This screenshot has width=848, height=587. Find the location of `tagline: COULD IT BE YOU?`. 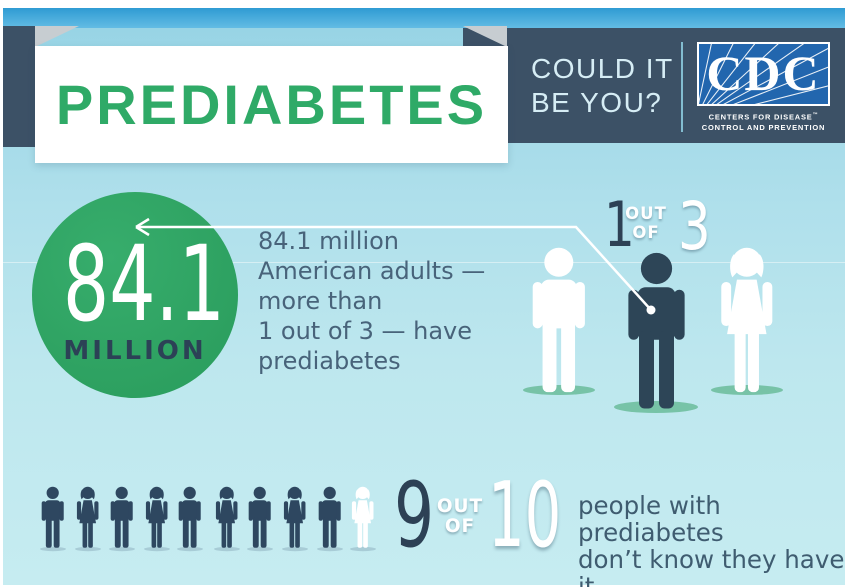

tagline: COULD IT BE YOU? is located at coordinates (602, 86).